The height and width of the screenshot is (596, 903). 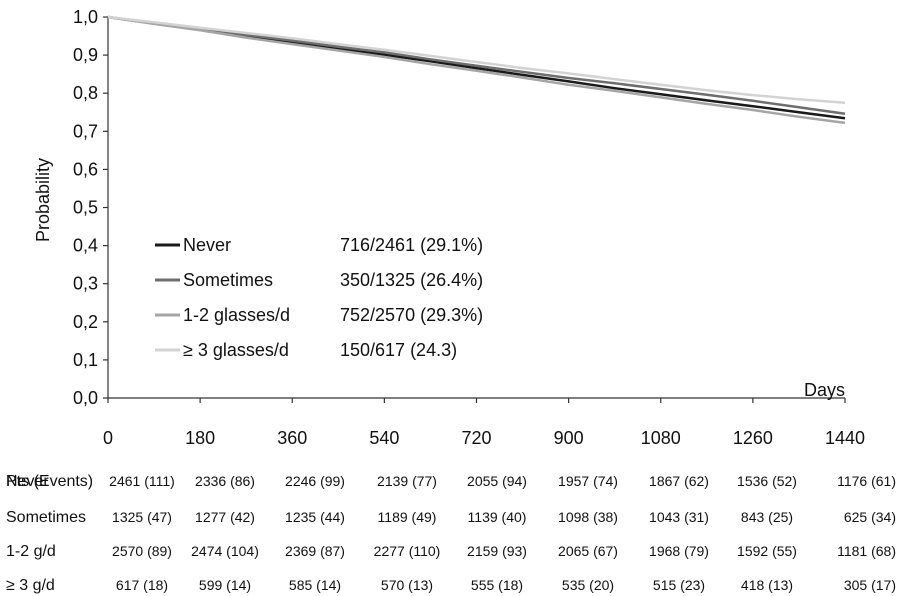 I want to click on risk-cell: 2139 (77), so click(x=407, y=481).